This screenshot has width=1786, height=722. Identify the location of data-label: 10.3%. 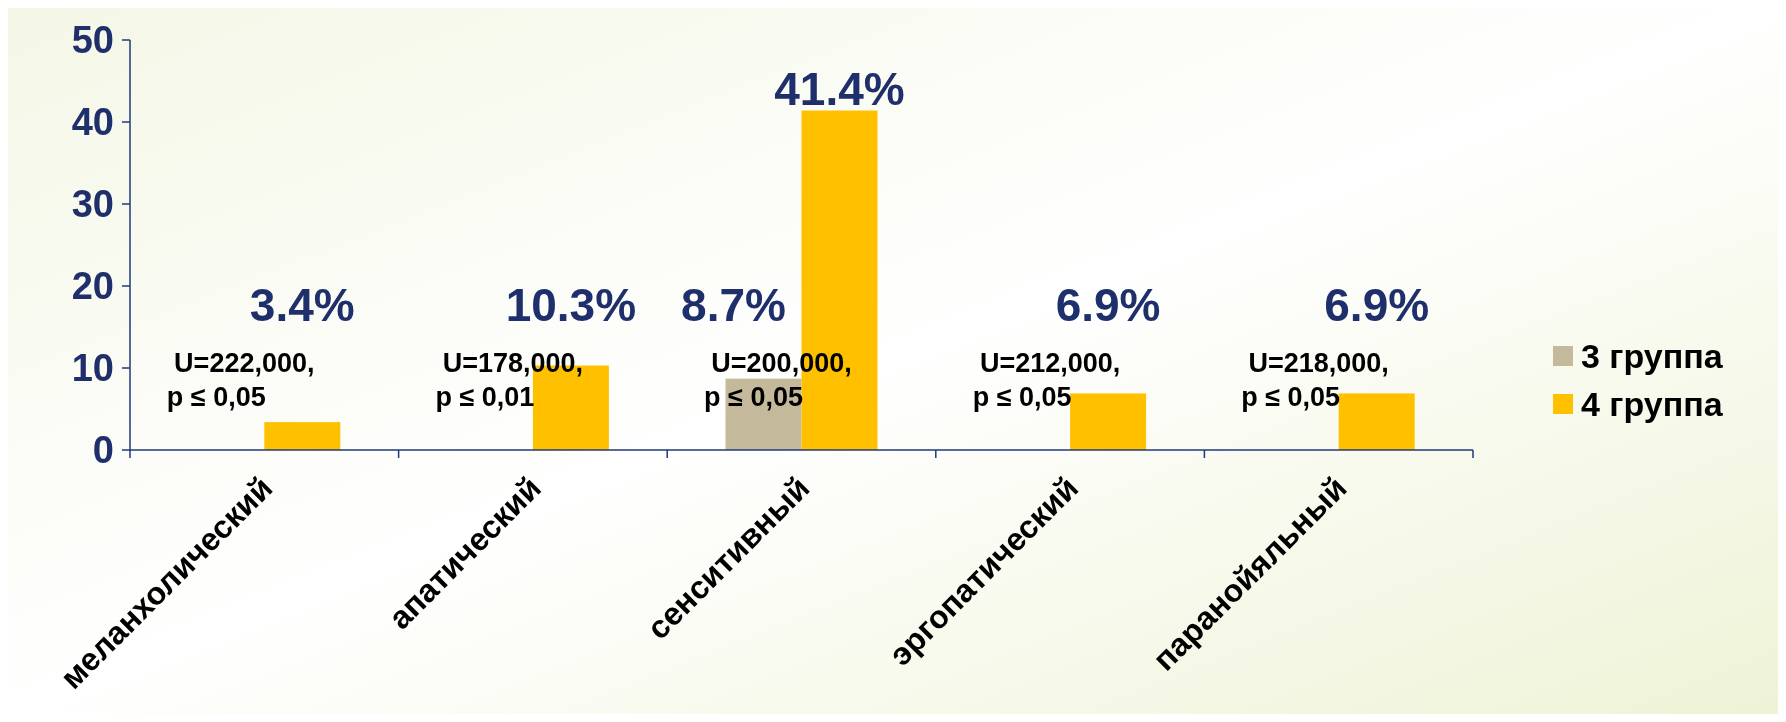
(571, 305).